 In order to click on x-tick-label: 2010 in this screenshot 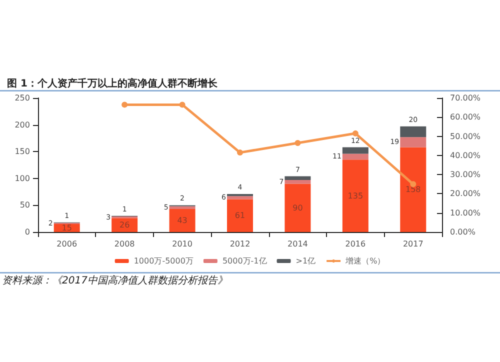, I will do `click(182, 244)`.